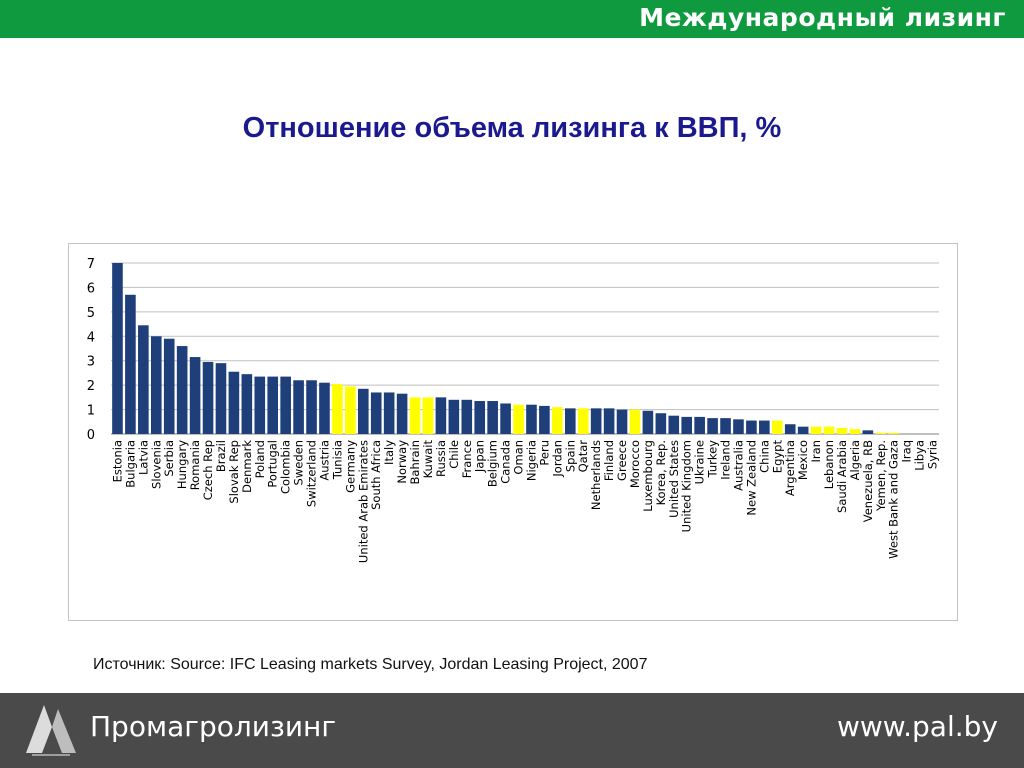 The image size is (1024, 768). Describe the element at coordinates (169, 458) in the screenshot. I see `x-tick-label: Serbia` at that location.